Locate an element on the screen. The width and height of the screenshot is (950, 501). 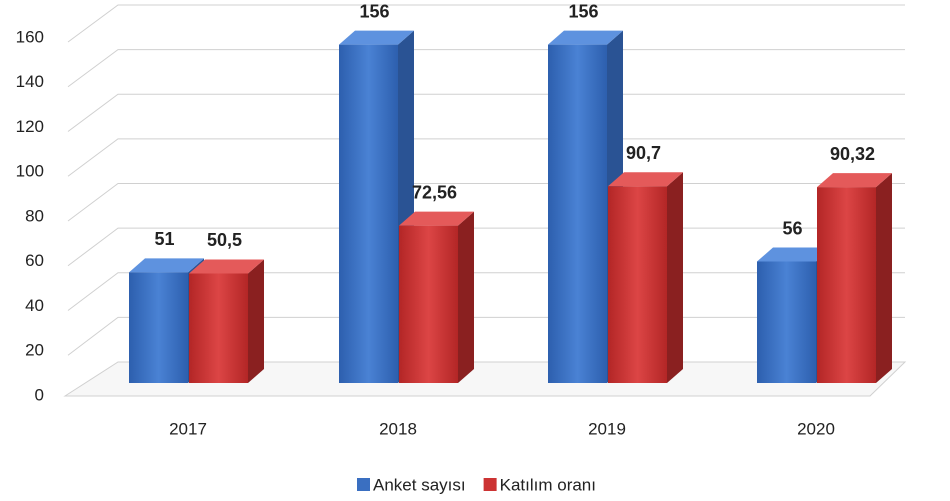
y-tick-label: 120 is located at coordinates (30, 126).